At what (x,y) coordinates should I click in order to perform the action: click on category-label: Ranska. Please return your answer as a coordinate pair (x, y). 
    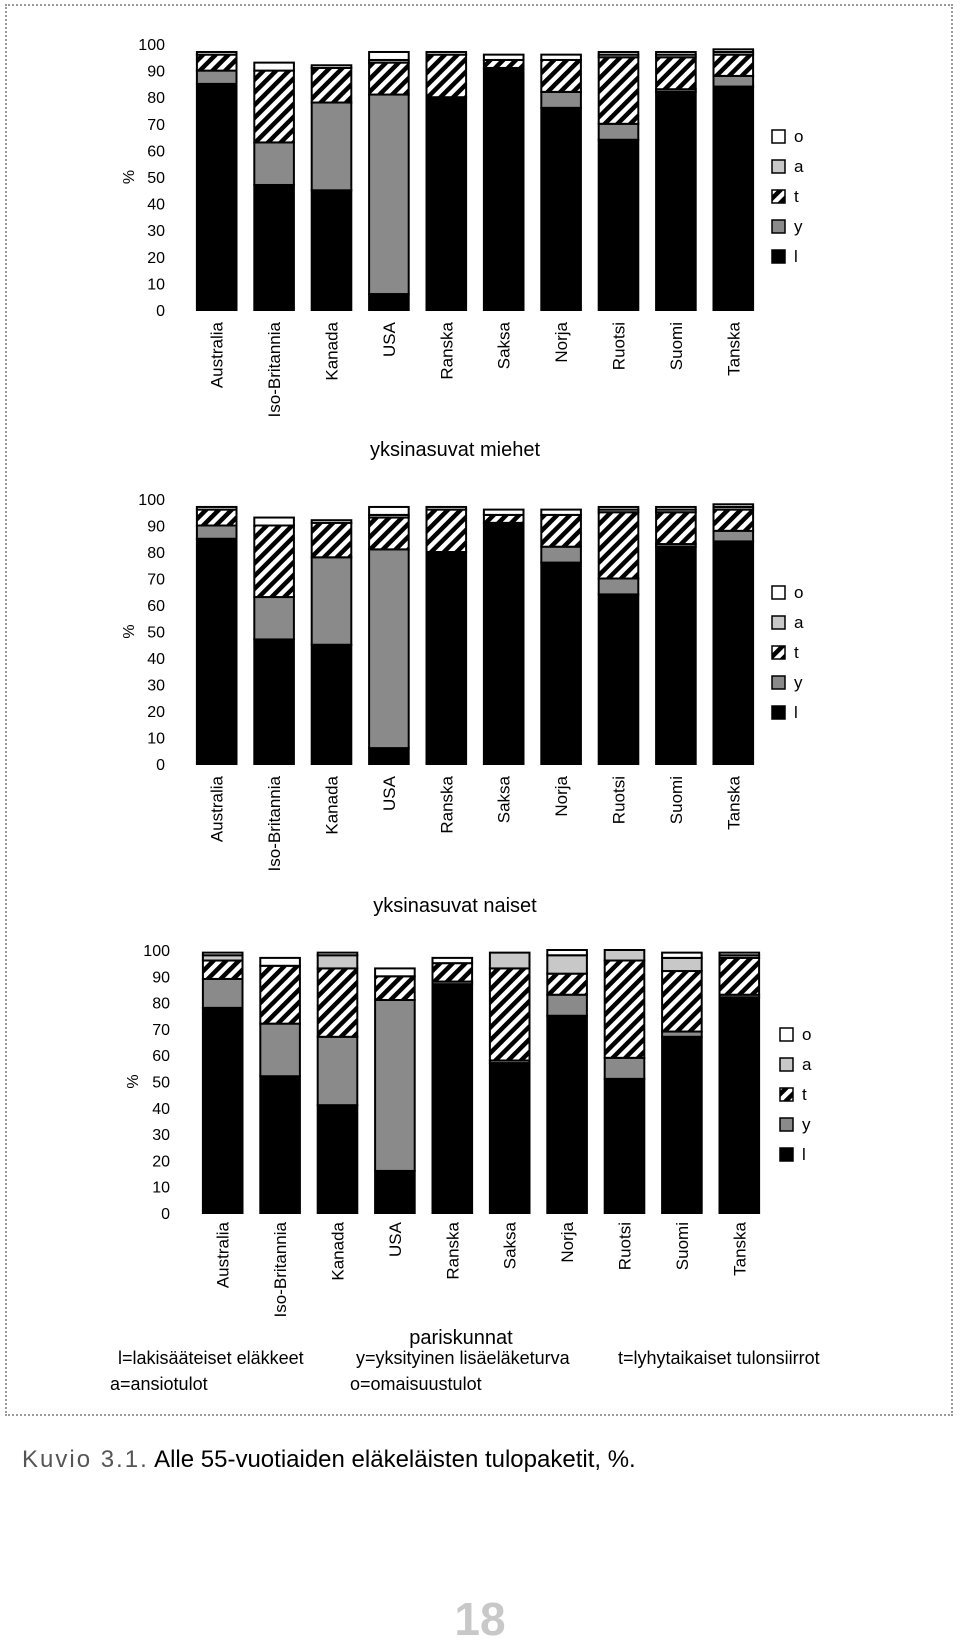
    Looking at the image, I should click on (446, 804).